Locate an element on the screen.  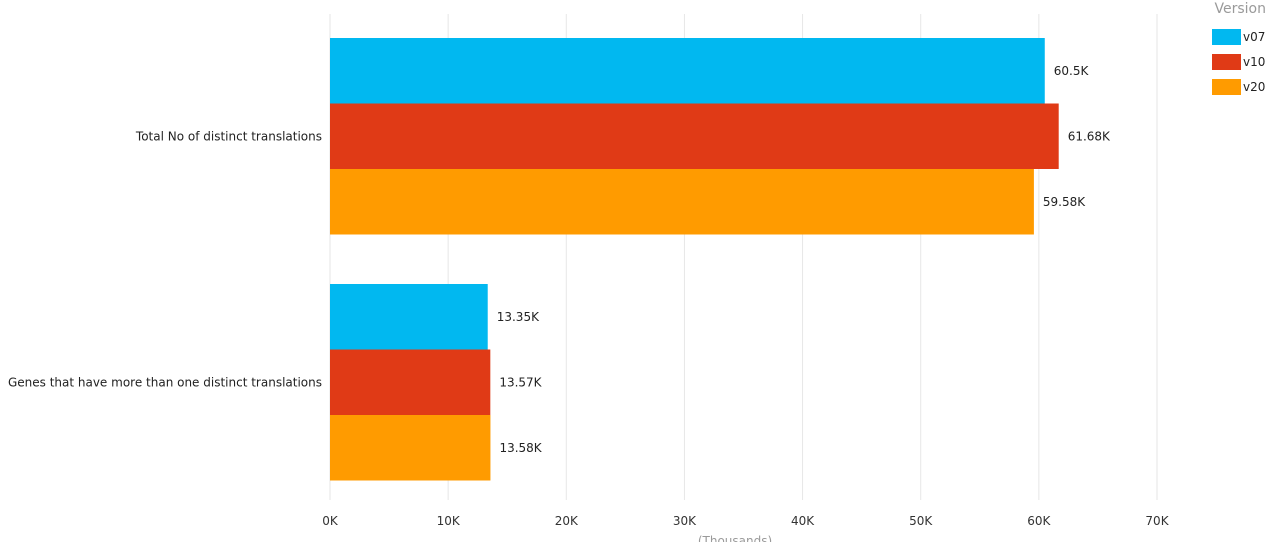
x-tick-label: 50K is located at coordinates (921, 521).